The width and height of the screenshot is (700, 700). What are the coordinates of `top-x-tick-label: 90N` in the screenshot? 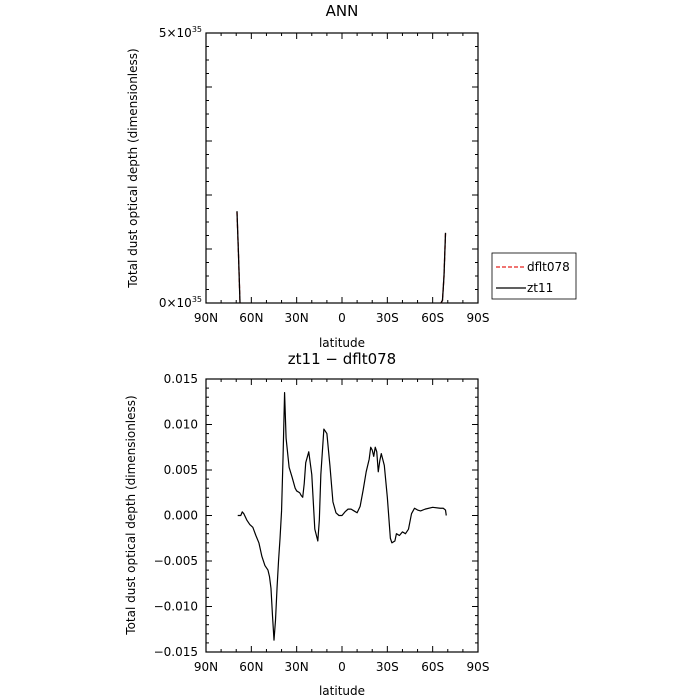 It's located at (206, 318).